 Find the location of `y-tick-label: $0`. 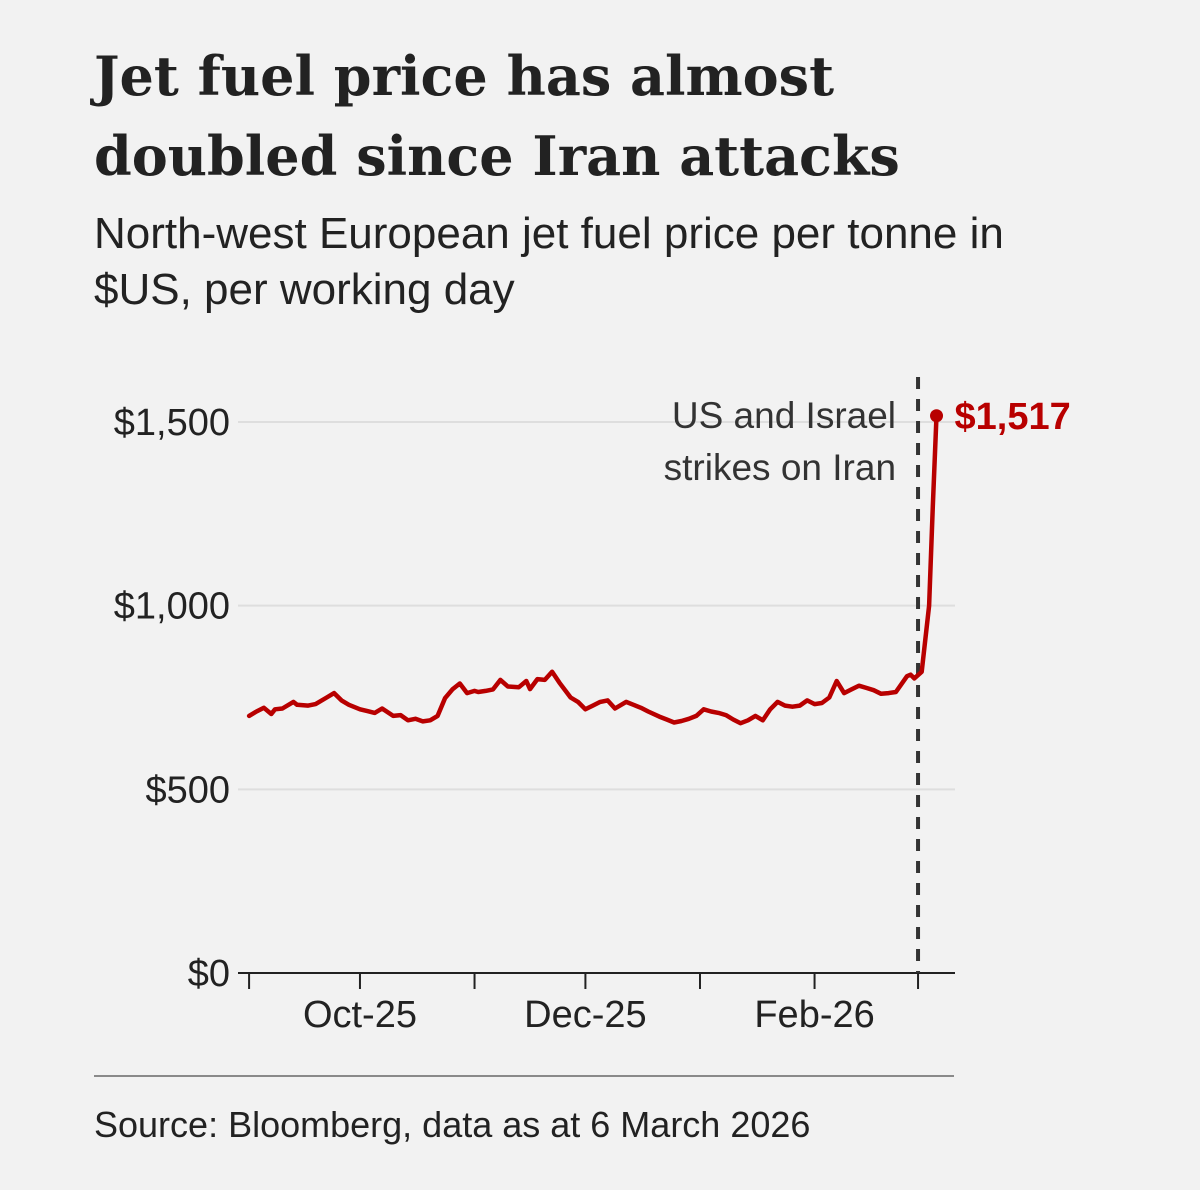

y-tick-label: $0 is located at coordinates (209, 974).